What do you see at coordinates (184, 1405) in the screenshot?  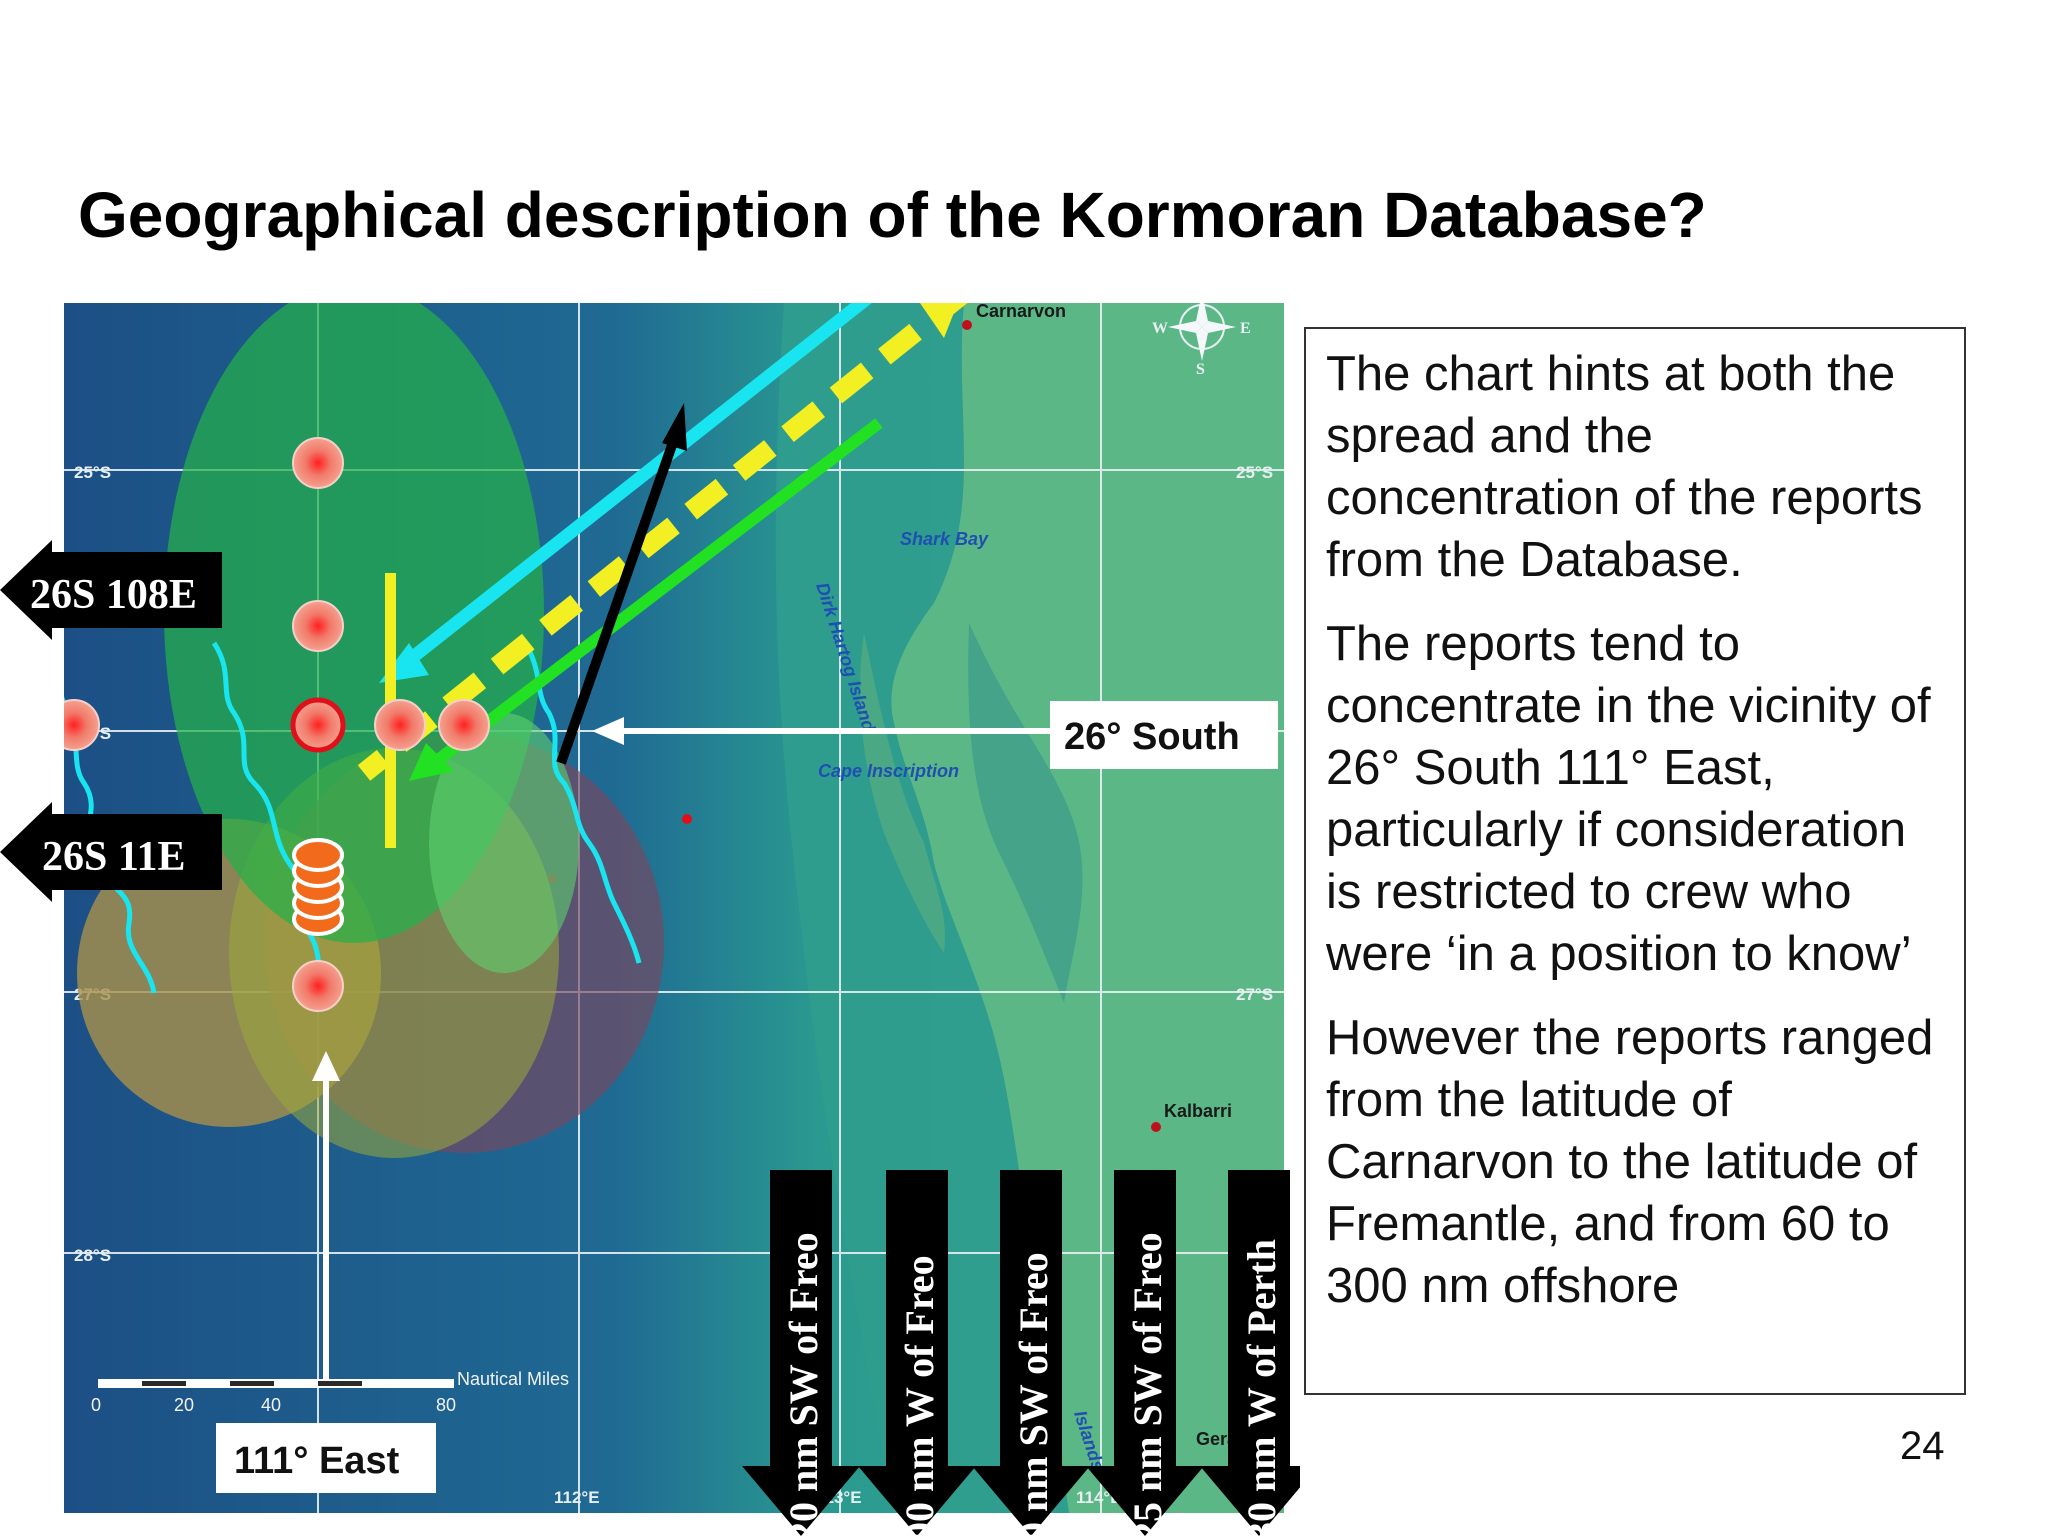 I see `scale-tick-20: 20` at bounding box center [184, 1405].